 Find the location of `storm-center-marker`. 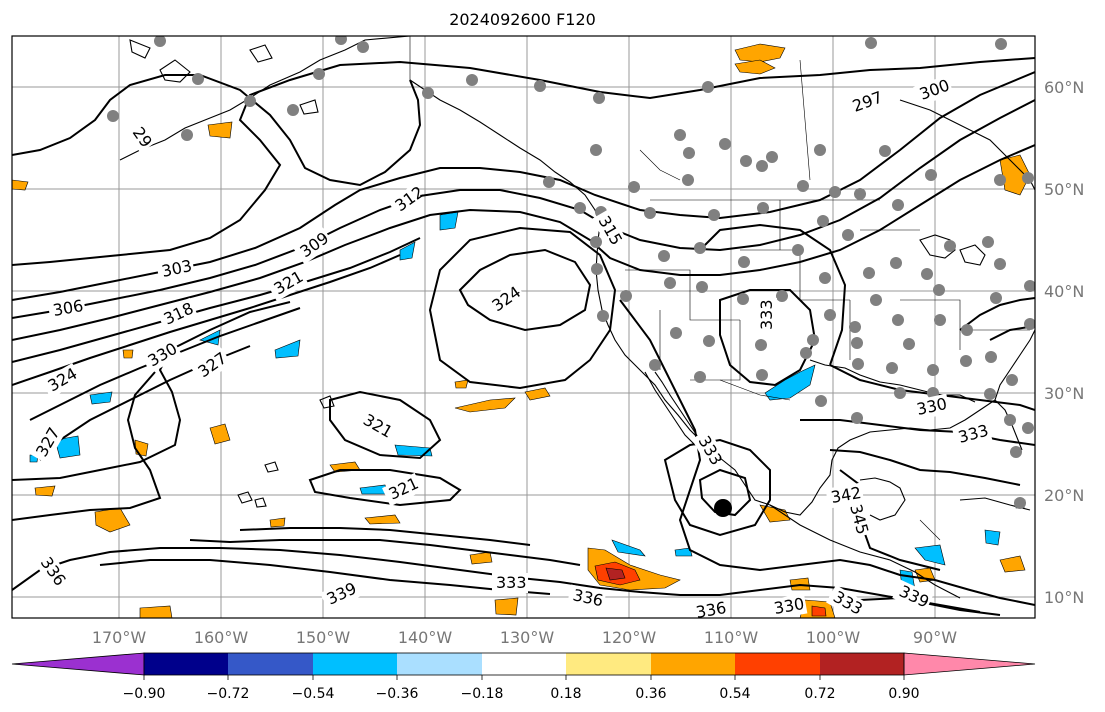

storm-center-marker is located at coordinates (723, 508).